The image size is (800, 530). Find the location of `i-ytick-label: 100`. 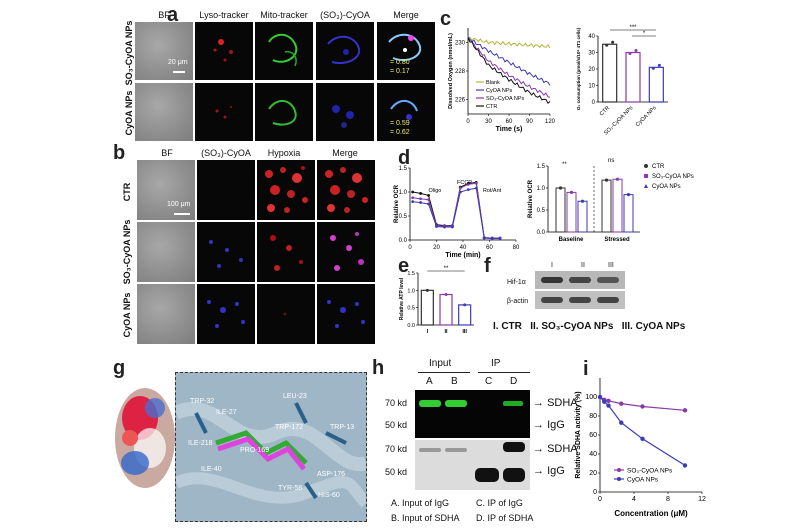

i-ytick-label: 100 is located at coordinates (591, 397).